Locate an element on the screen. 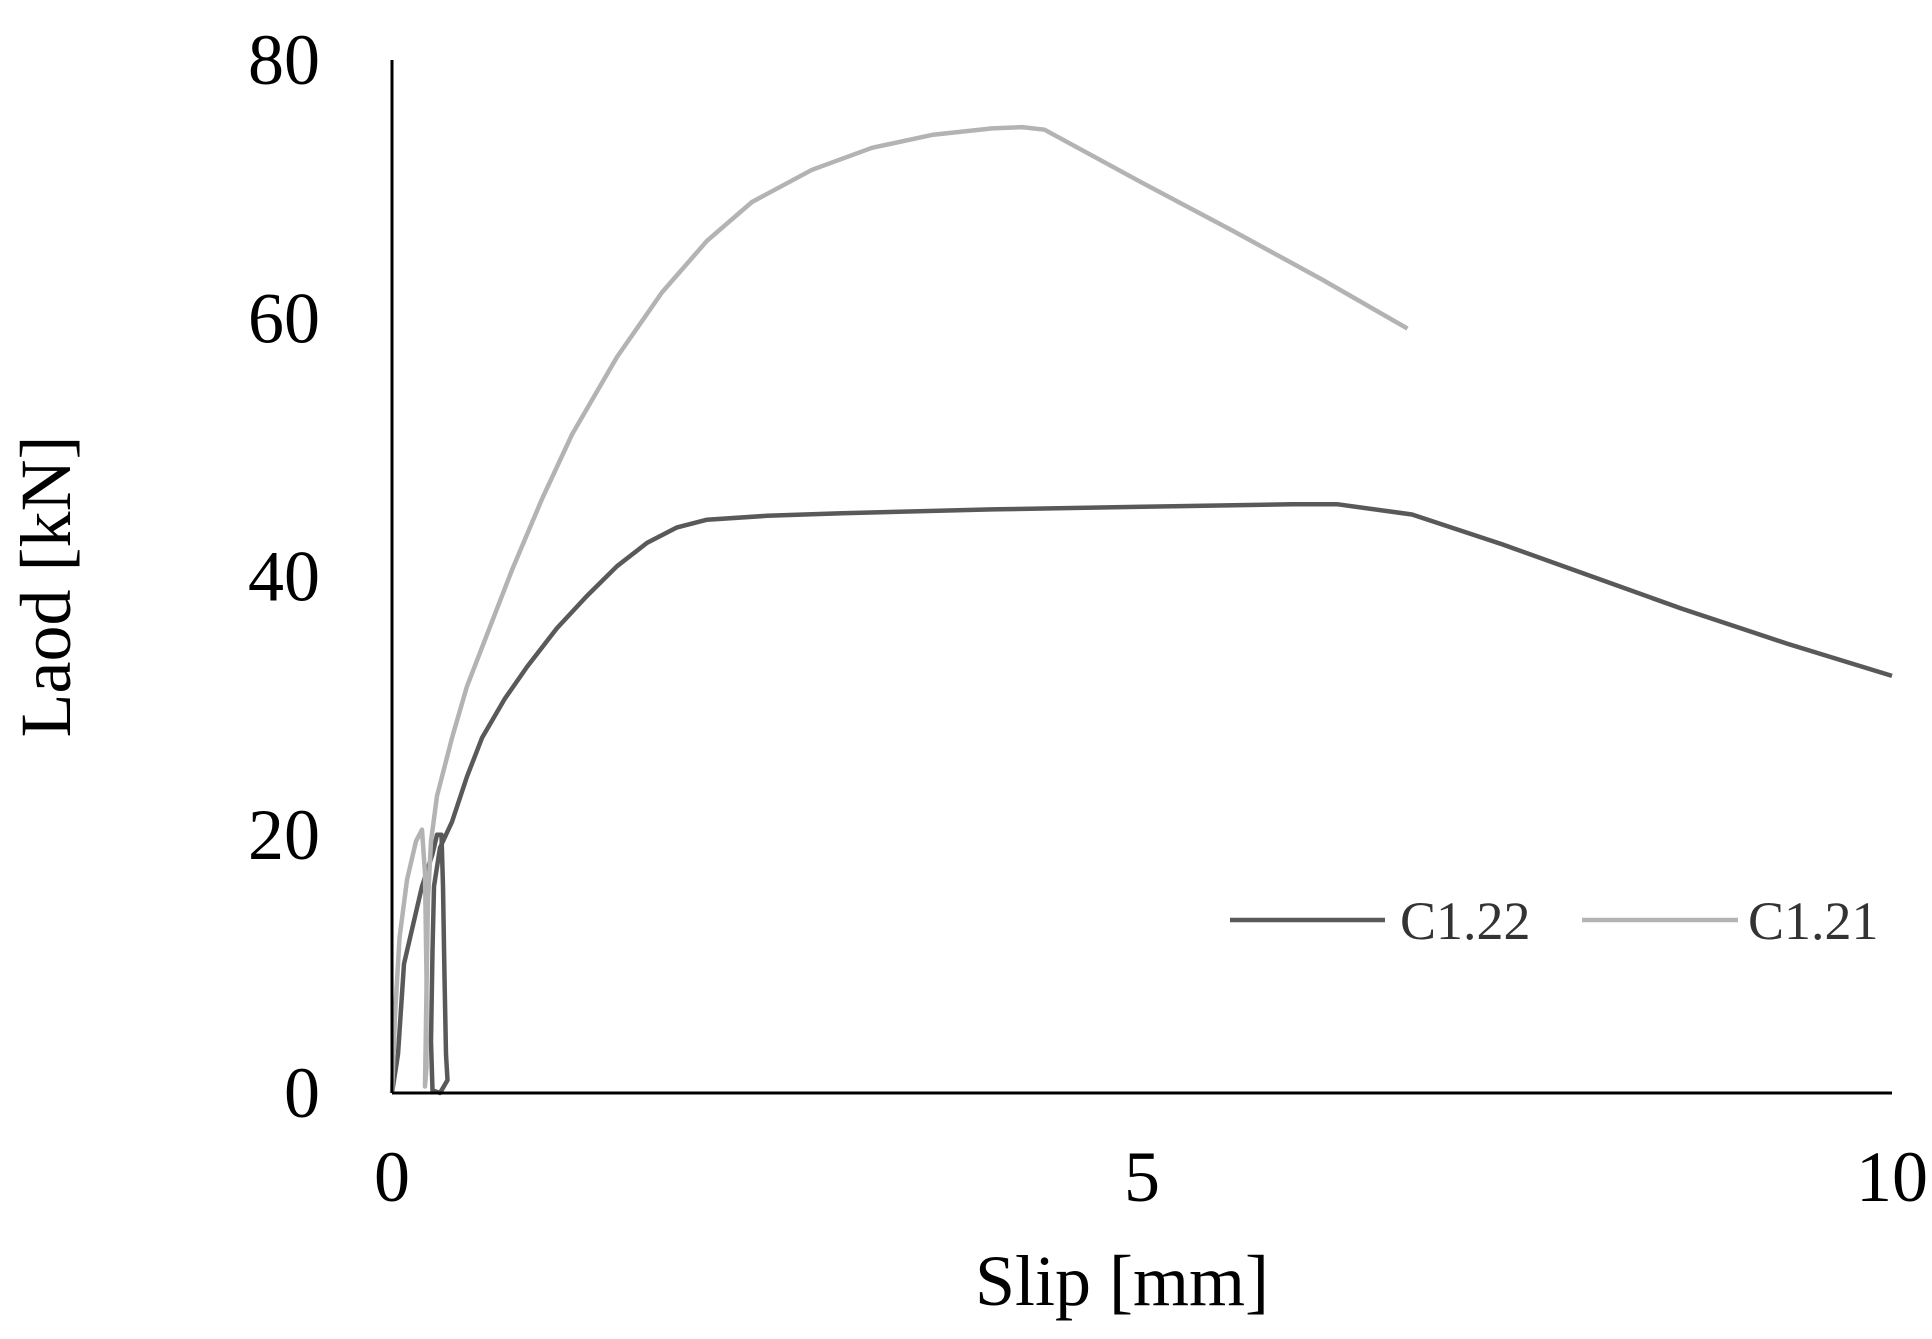 Image resolution: width=1932 pixels, height=1339 pixels. legend-label: C1.22 is located at coordinates (1465, 921).